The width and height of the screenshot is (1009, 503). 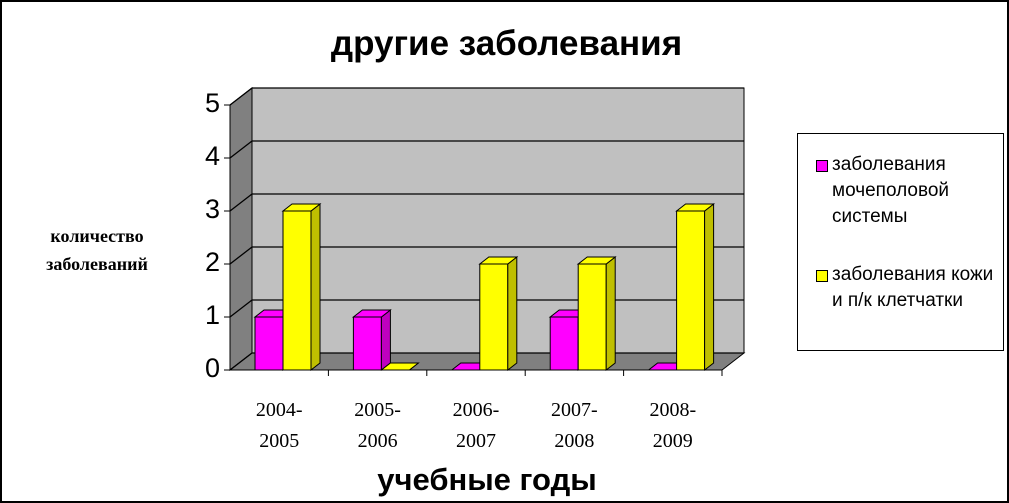 What do you see at coordinates (900, 242) in the screenshot?
I see `legend` at bounding box center [900, 242].